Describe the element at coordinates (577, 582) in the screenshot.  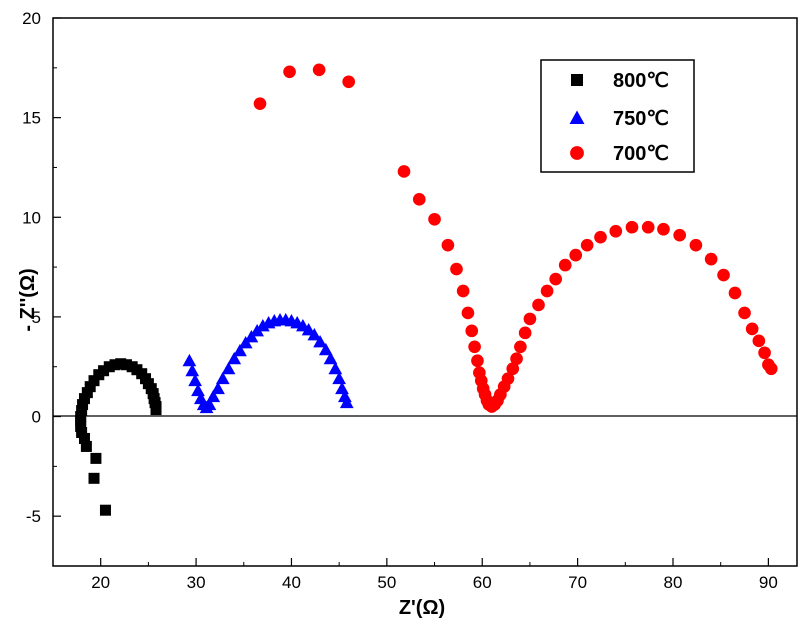
I see `x-tick-label: 70` at that location.